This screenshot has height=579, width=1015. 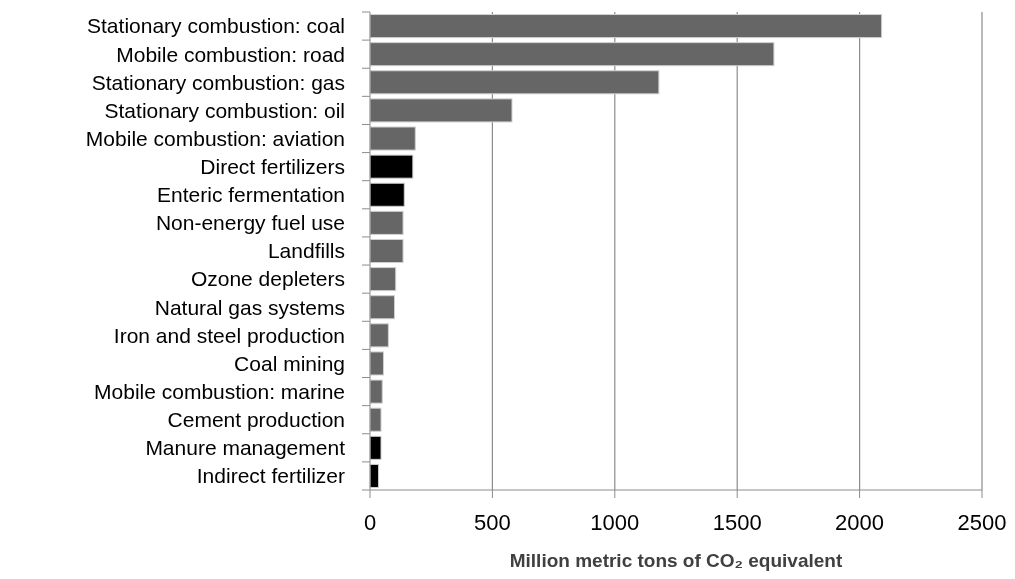 I want to click on x-tick-label: 500, so click(x=492, y=522).